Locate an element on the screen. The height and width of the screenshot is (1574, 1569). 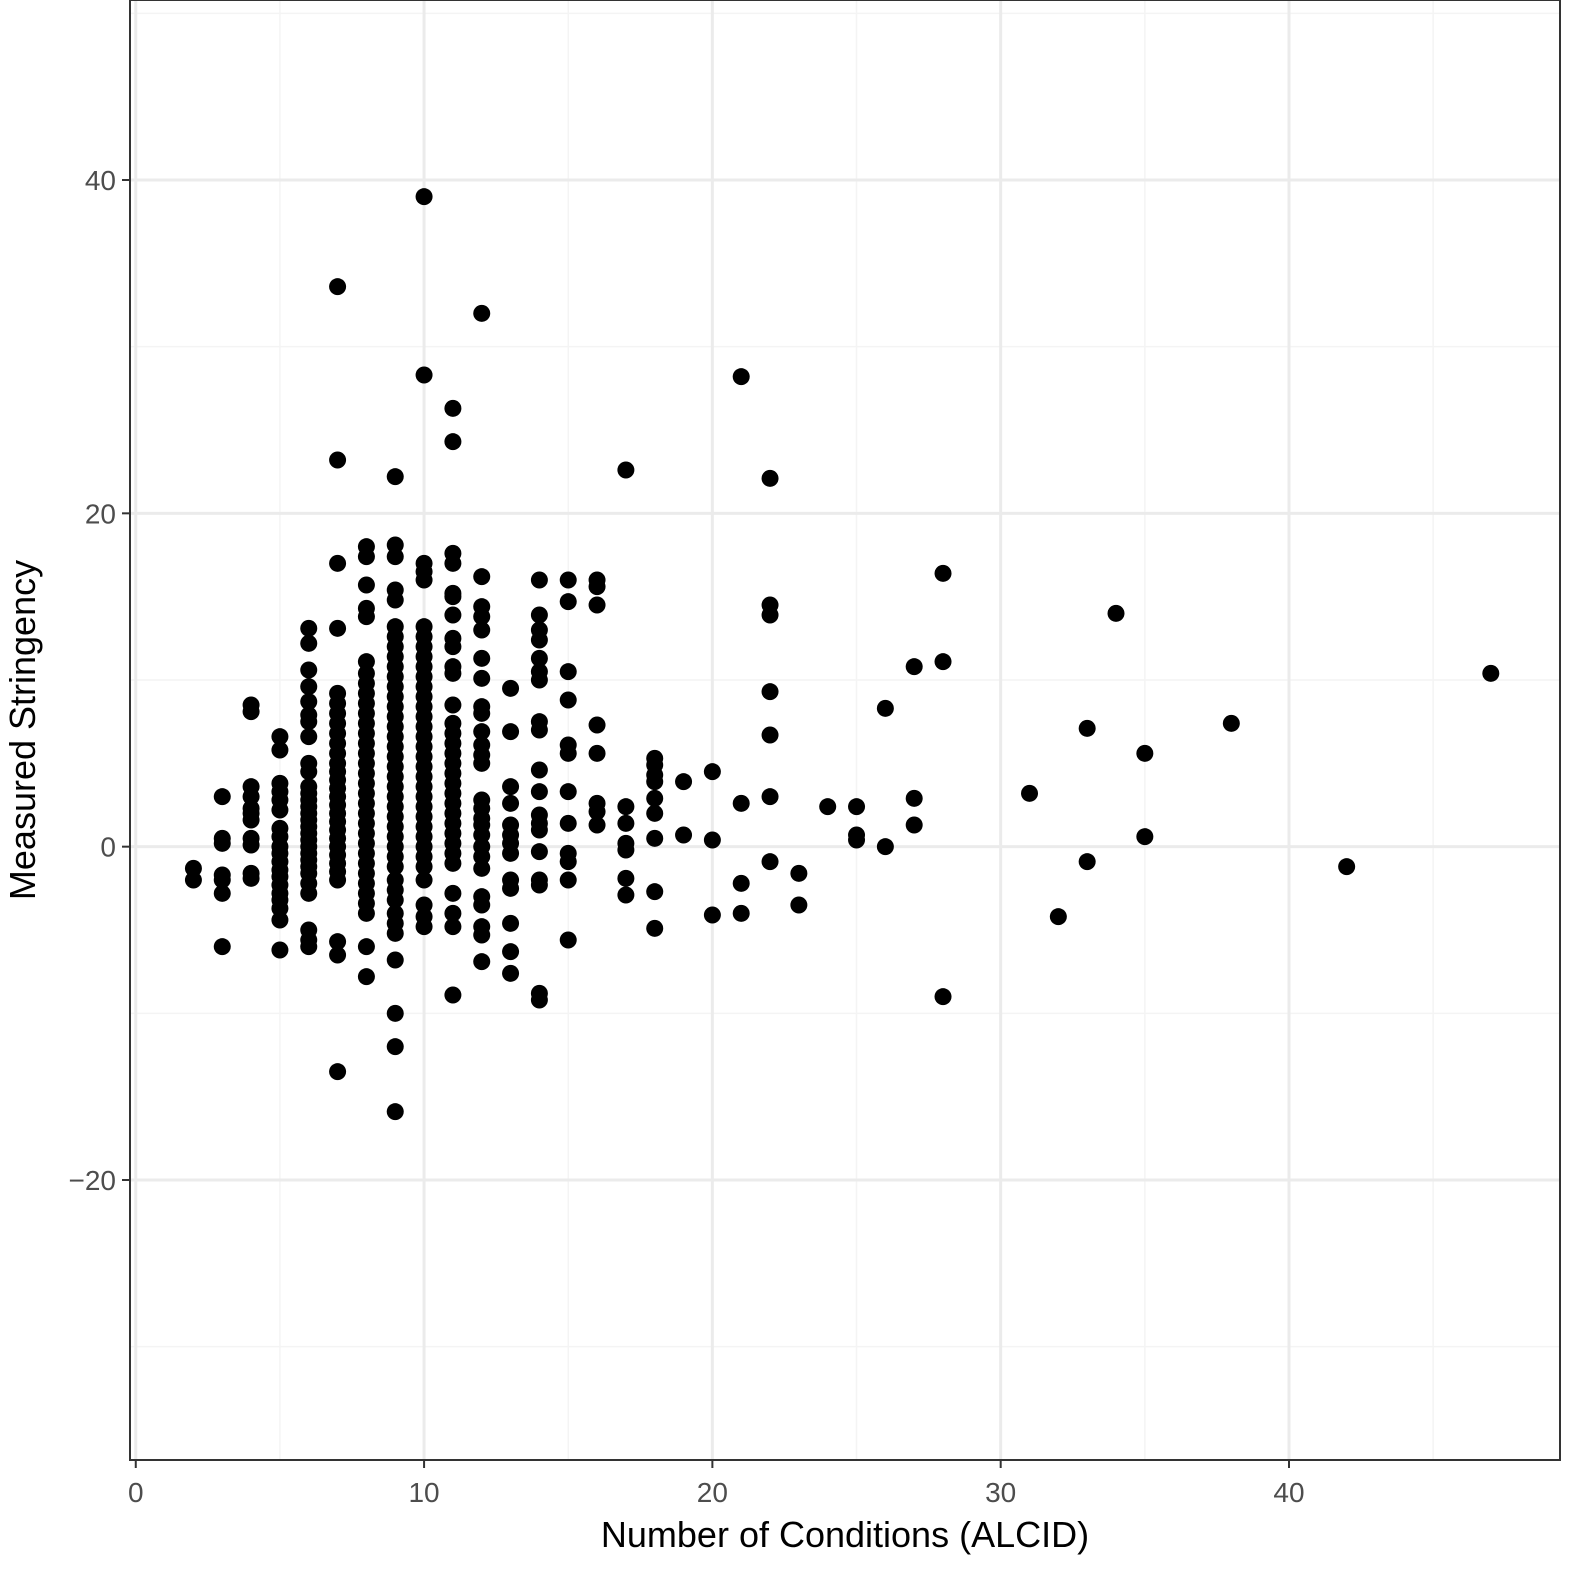
y-tick-label: −20 is located at coordinates (93, 1180).